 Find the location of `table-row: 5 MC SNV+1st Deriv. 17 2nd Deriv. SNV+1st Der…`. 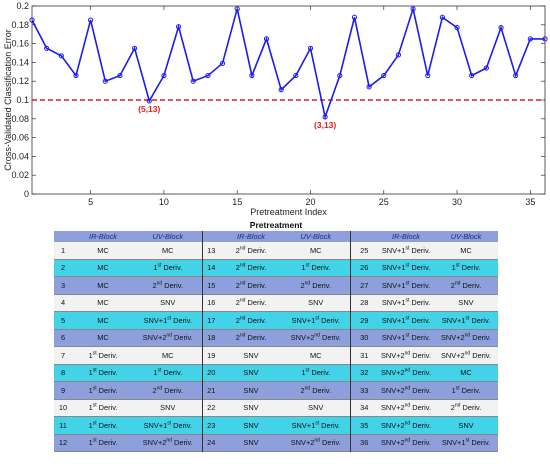

table-row: 5 MC SNV+1st Deriv. 17 2nd Deriv. SNV+1st Der… is located at coordinates (276, 320).